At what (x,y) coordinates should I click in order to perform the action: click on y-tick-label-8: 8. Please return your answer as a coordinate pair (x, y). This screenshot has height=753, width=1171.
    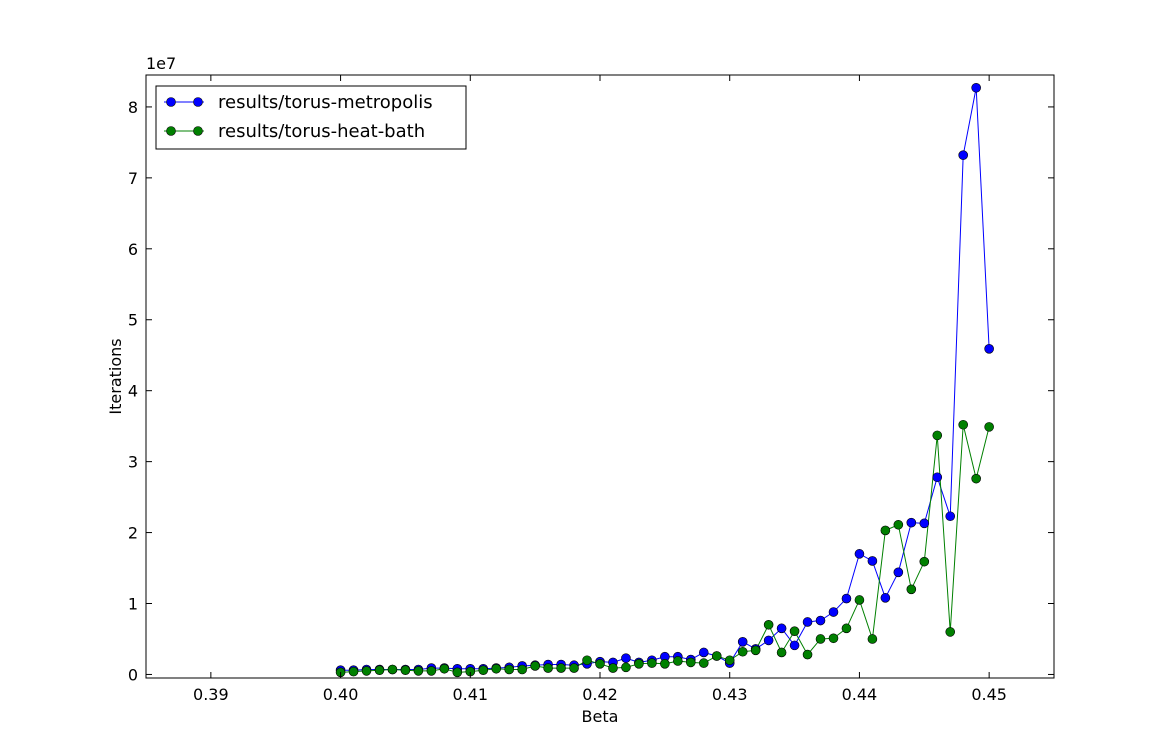
    Looking at the image, I should click on (133, 107).